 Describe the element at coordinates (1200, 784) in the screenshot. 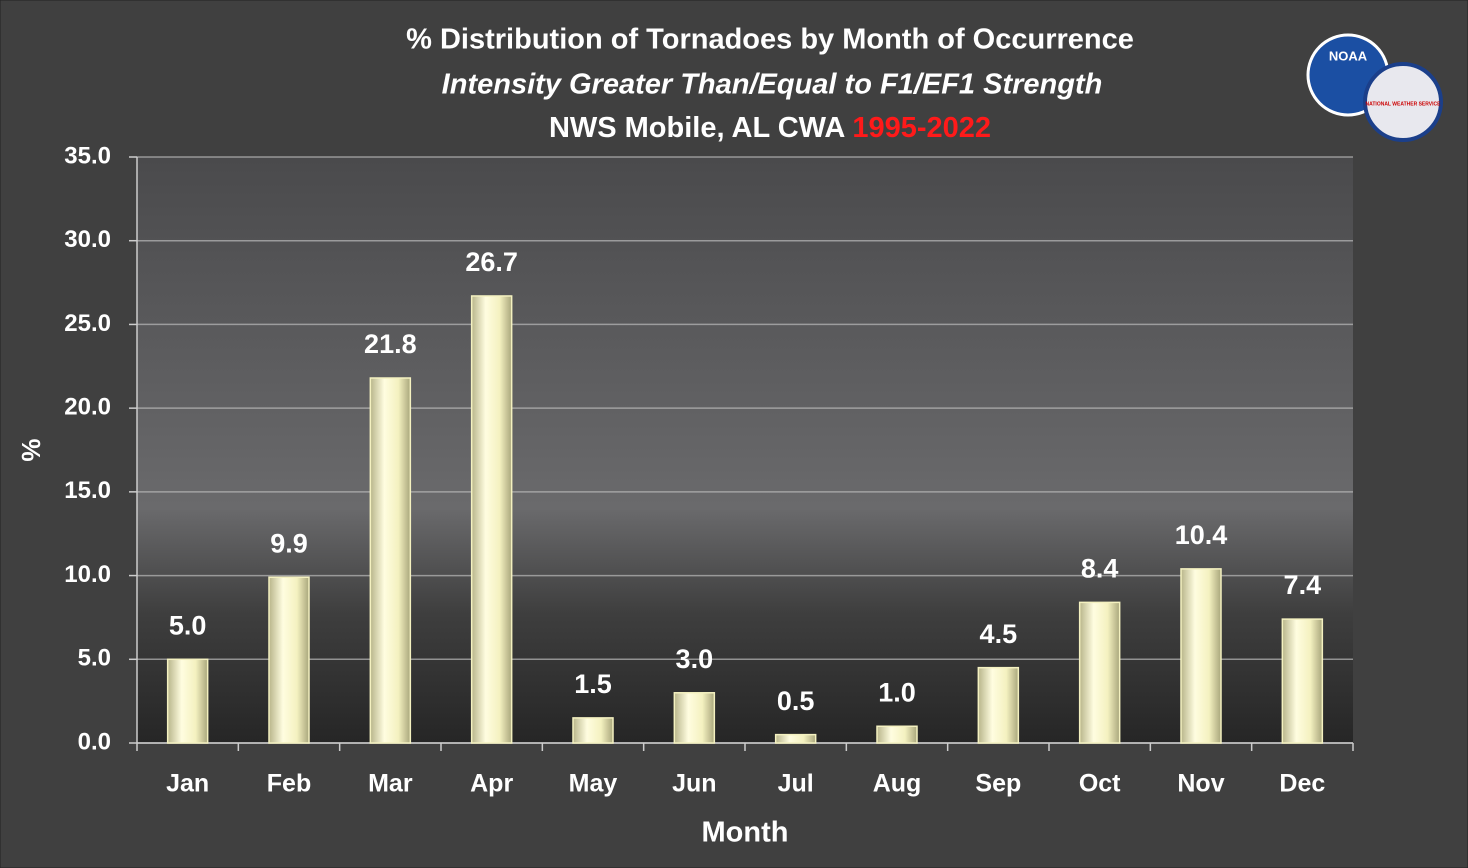

I see `x-tick-label: Nov` at that location.